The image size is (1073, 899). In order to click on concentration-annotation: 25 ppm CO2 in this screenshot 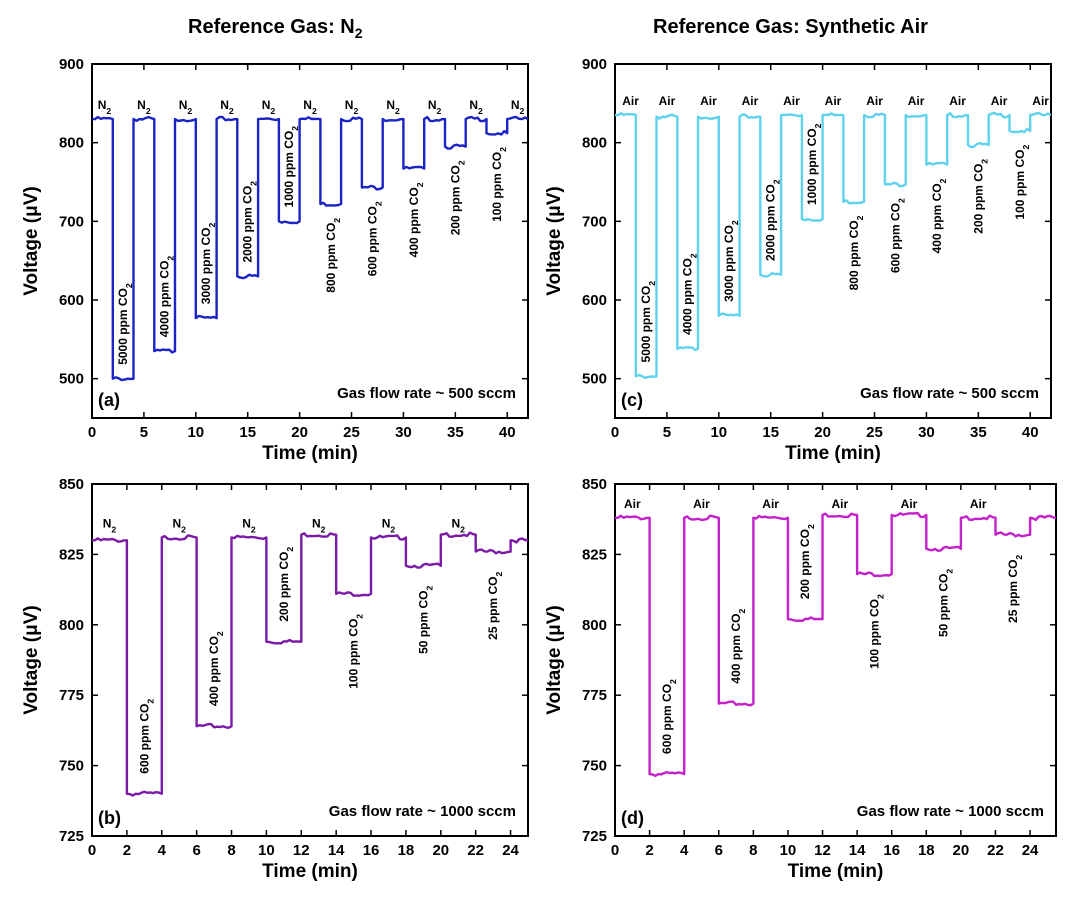, I will do `click(1015, 589)`.